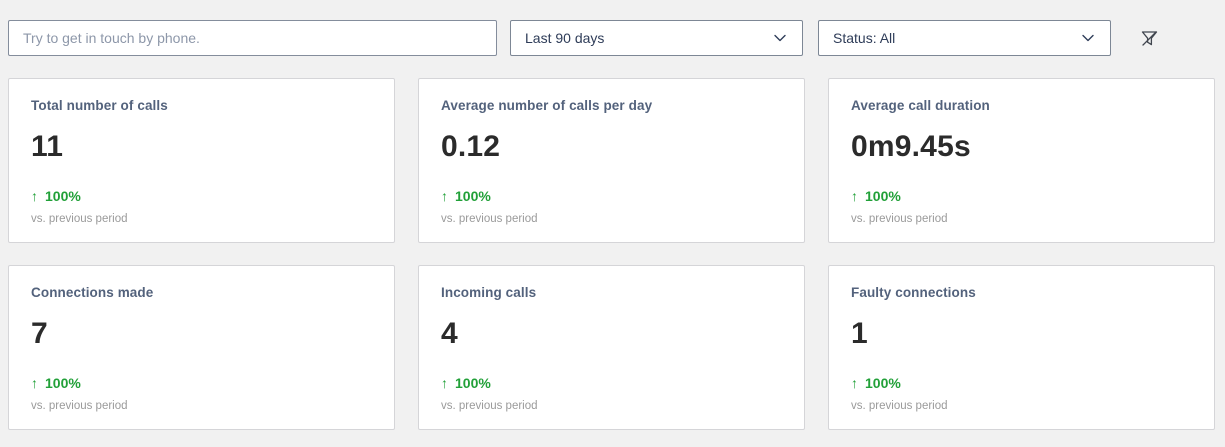  Describe the element at coordinates (547, 105) in the screenshot. I see `stat-card-title: Average number of calls per day` at that location.